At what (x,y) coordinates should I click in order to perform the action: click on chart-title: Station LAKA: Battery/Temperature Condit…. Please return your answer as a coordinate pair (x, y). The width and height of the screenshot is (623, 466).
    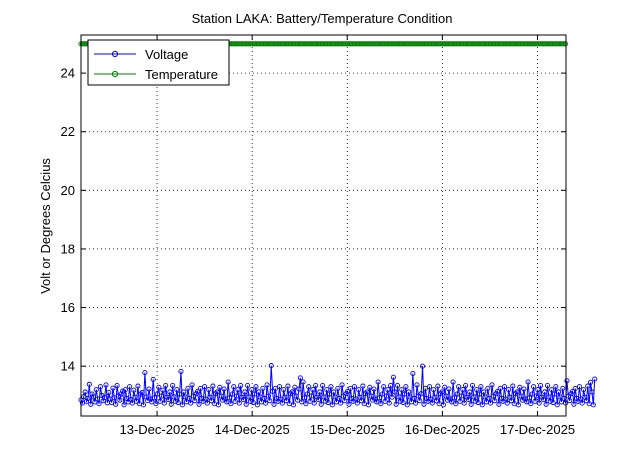
    Looking at the image, I should click on (322, 18).